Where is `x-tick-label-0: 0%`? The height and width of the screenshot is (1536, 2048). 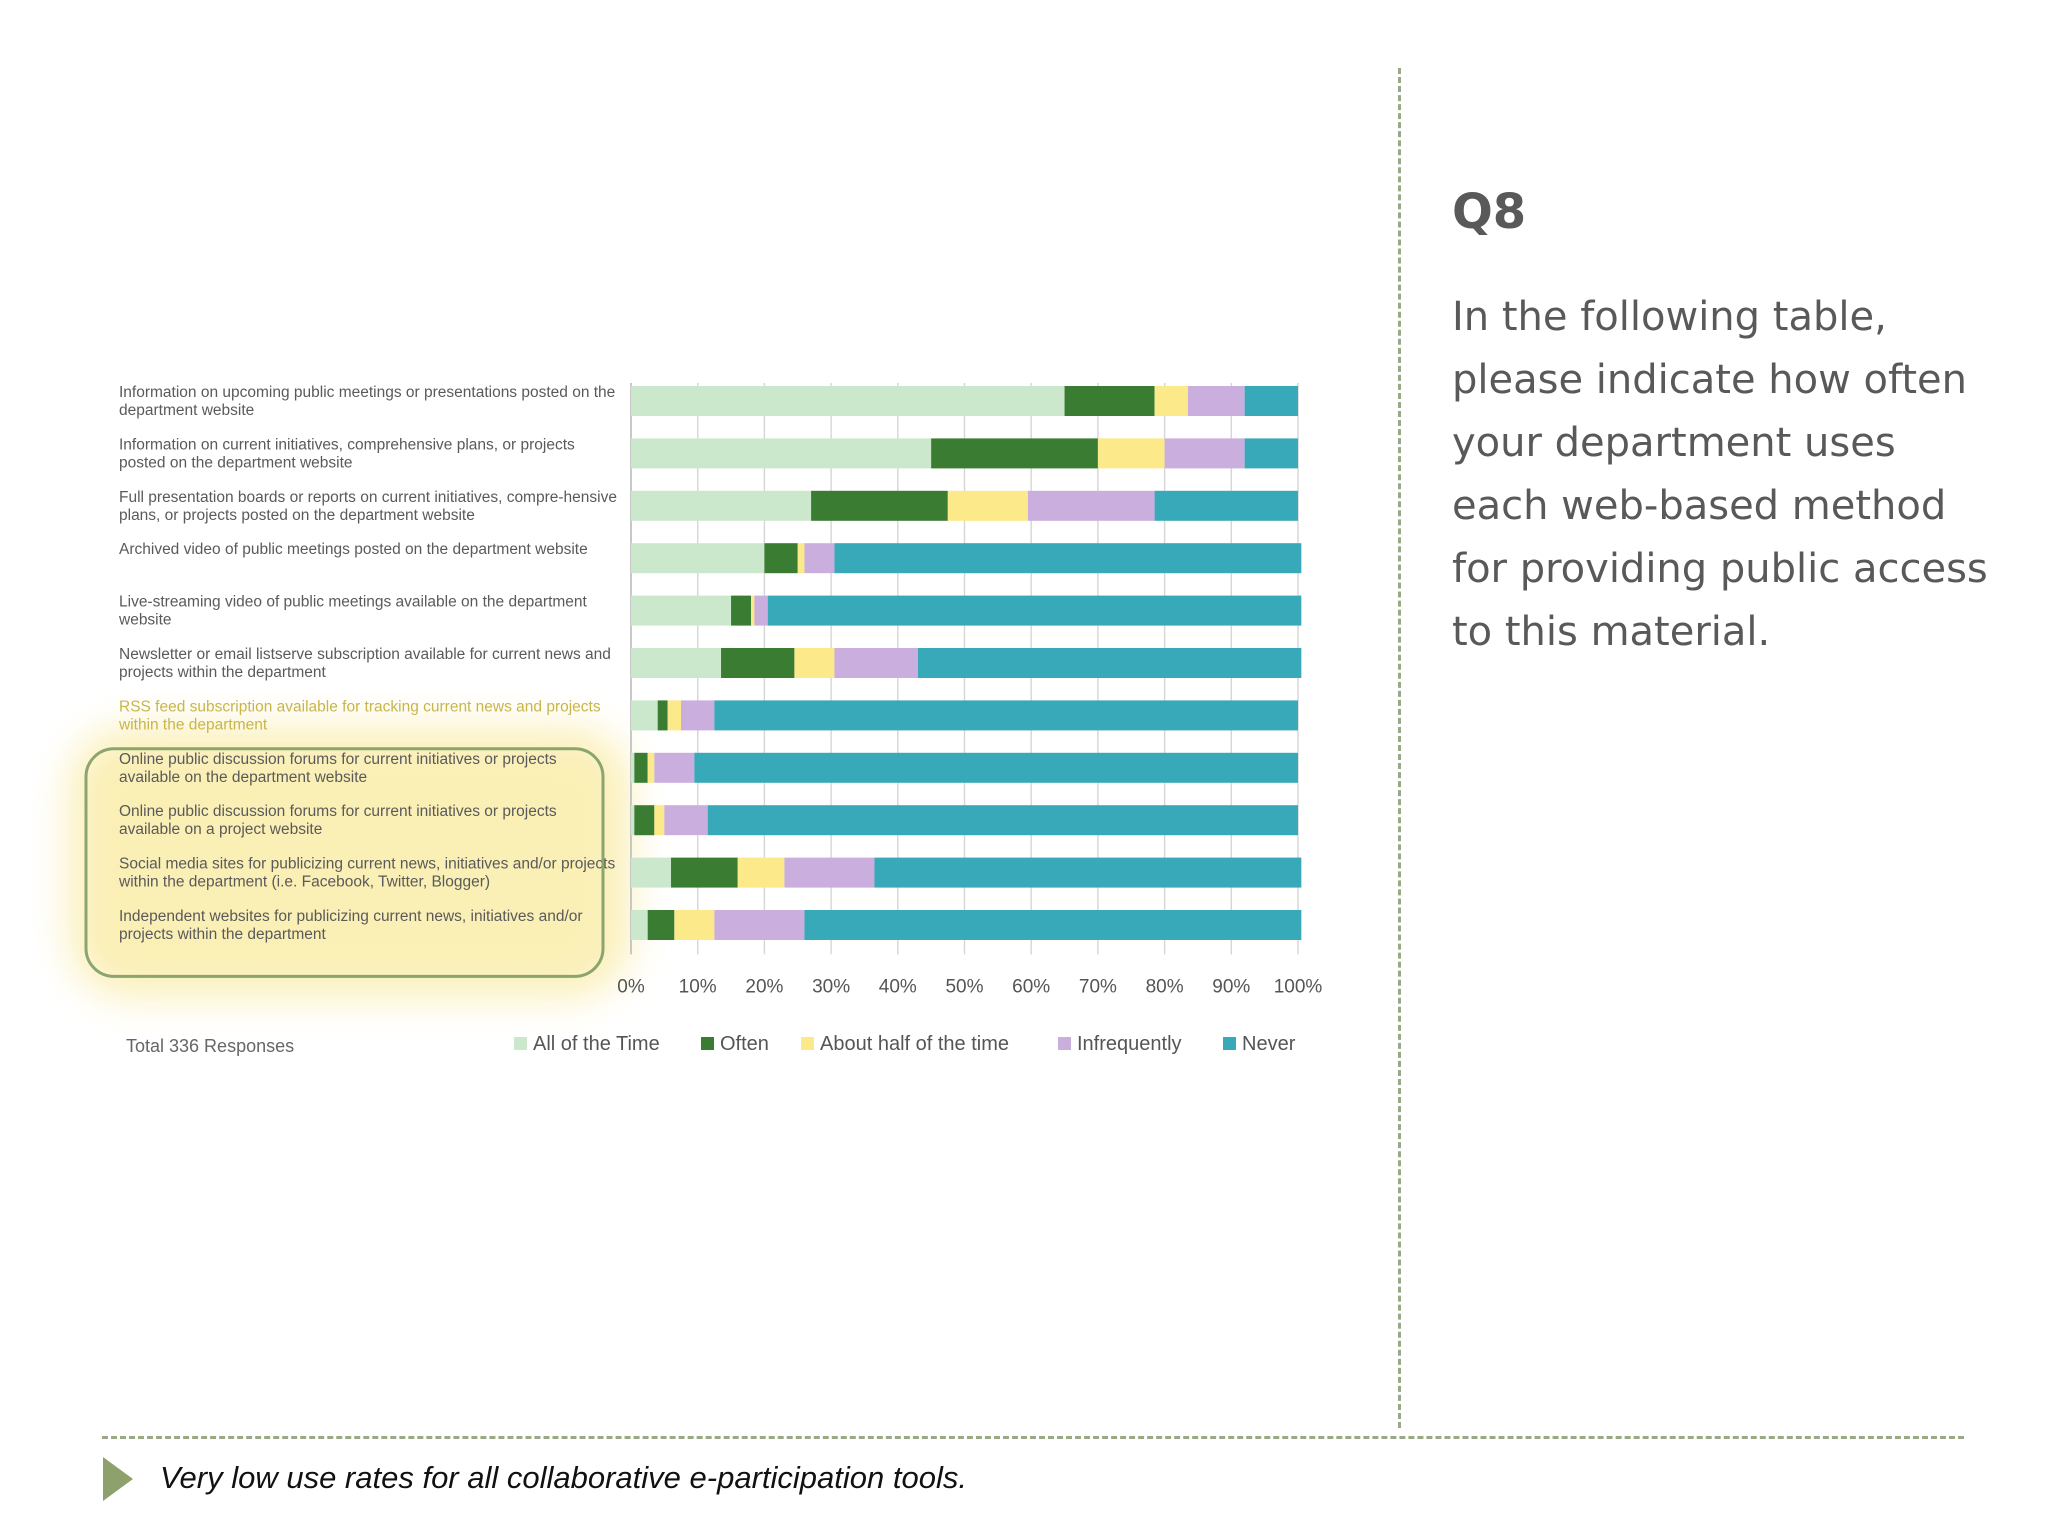 x-tick-label-0: 0% is located at coordinates (631, 986).